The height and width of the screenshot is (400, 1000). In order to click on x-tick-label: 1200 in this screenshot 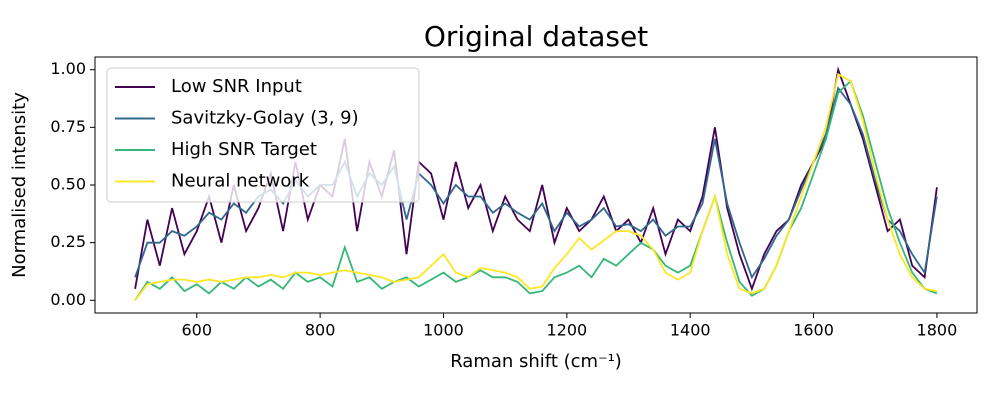, I will do `click(566, 330)`.